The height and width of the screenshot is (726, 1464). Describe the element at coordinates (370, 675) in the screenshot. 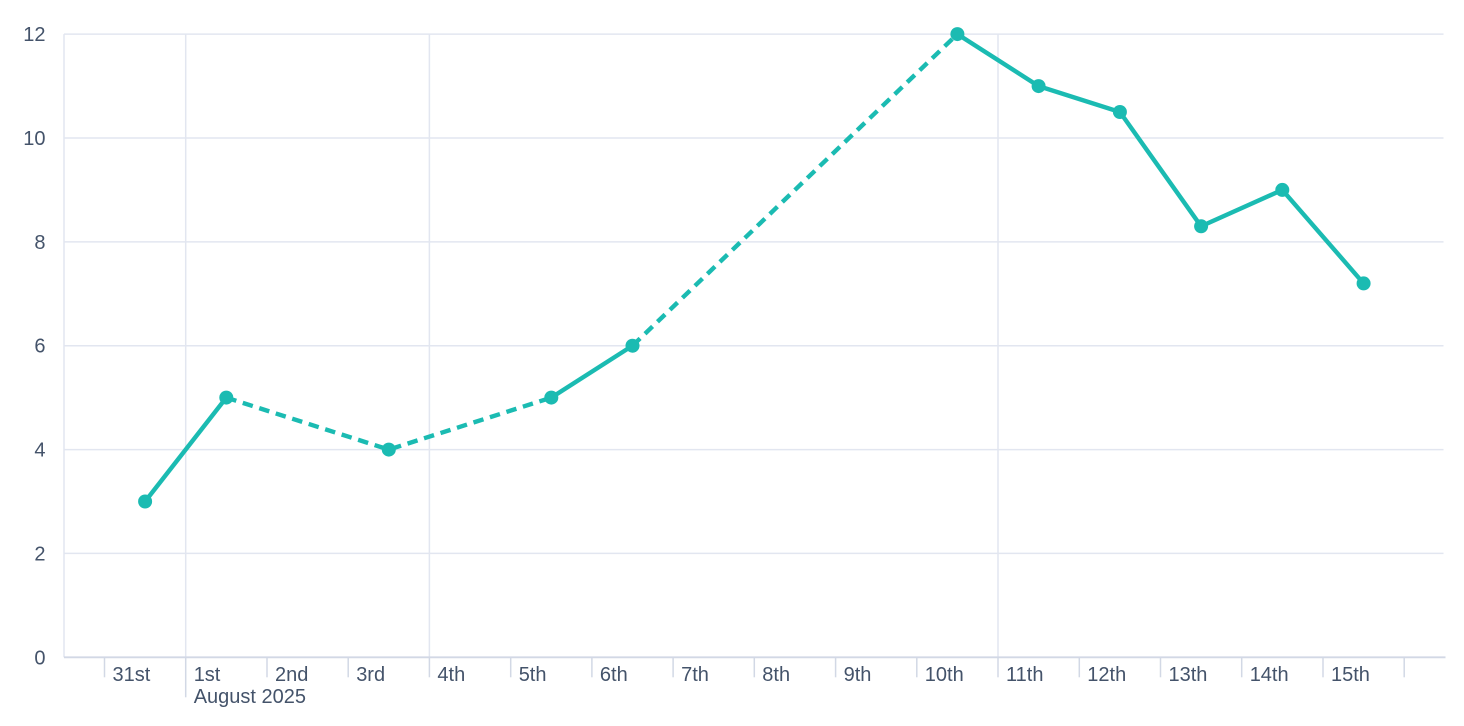

I see `x-axis-label-3rd: 3rd` at that location.